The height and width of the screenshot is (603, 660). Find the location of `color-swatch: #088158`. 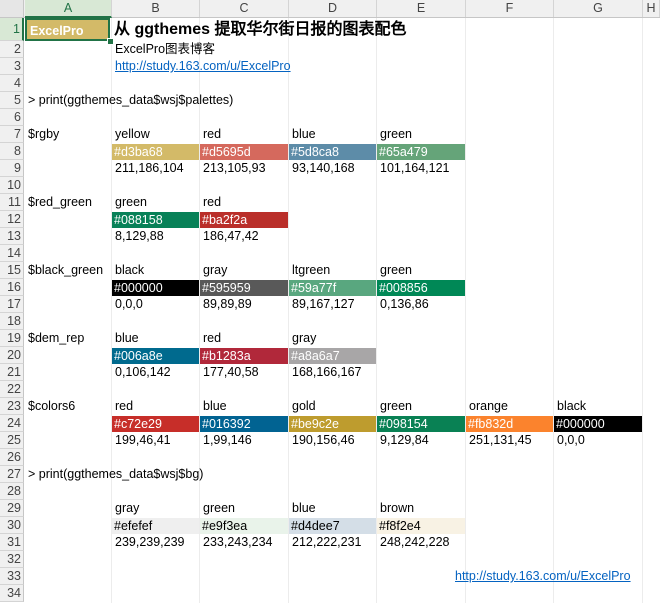

color-swatch: #088158 is located at coordinates (155, 220).